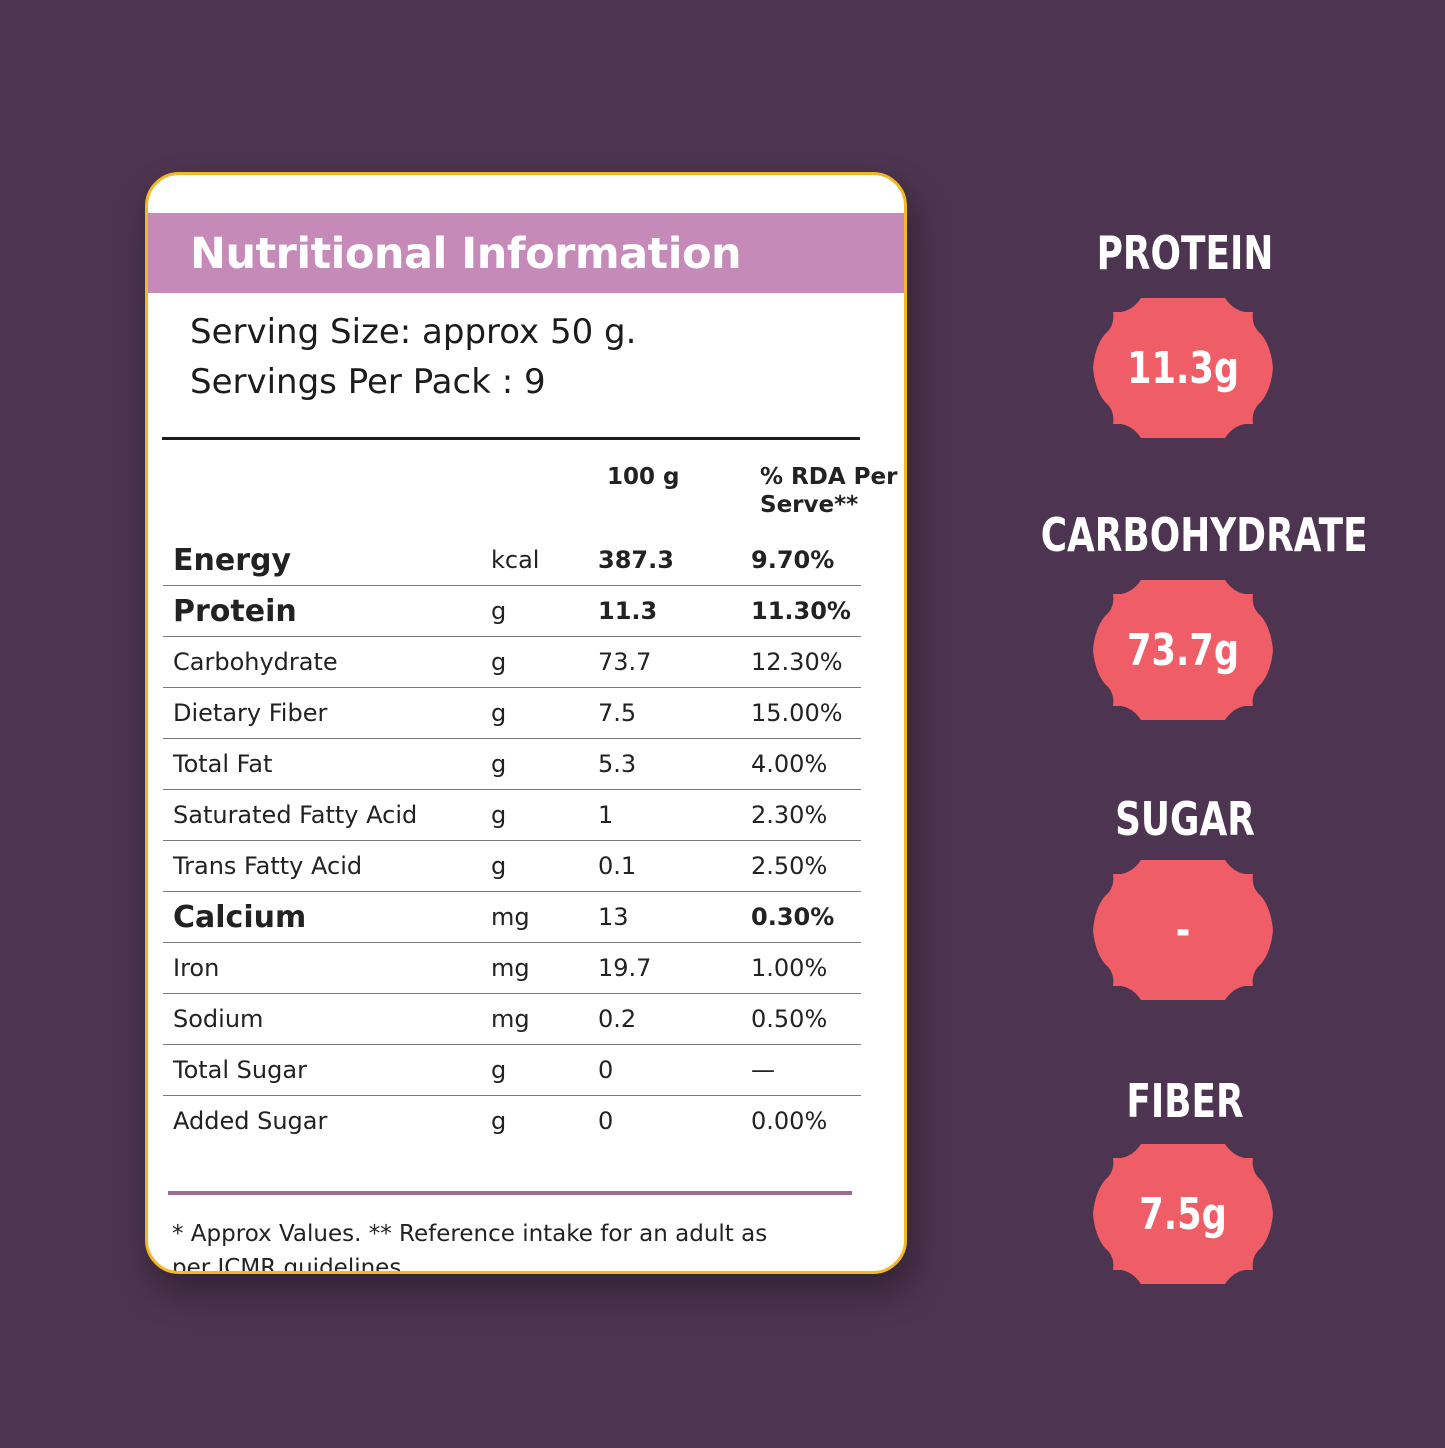 The image size is (1445, 1448). What do you see at coordinates (806, 917) in the screenshot?
I see `nutrient-rda: 0.30%` at bounding box center [806, 917].